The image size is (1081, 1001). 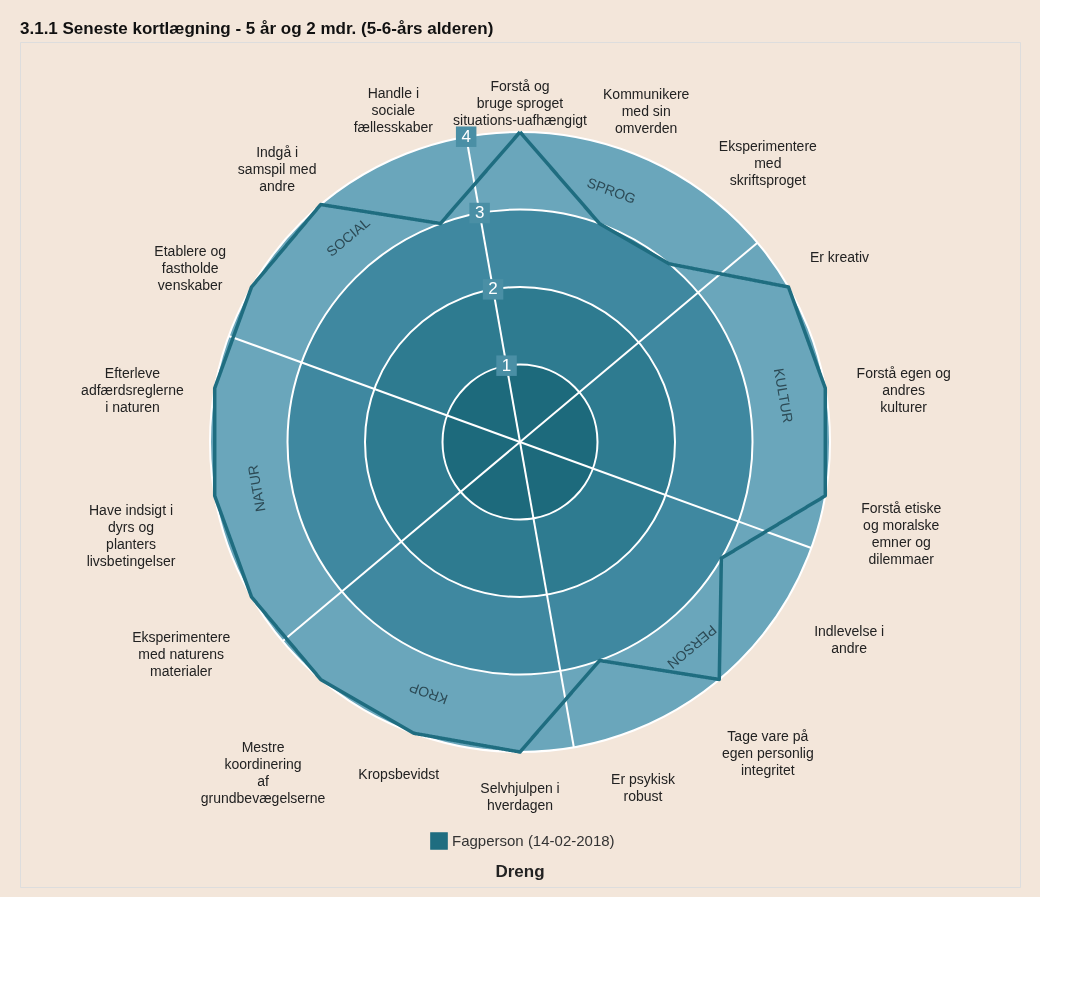 I want to click on y-tick-label: 1, so click(x=506, y=365).